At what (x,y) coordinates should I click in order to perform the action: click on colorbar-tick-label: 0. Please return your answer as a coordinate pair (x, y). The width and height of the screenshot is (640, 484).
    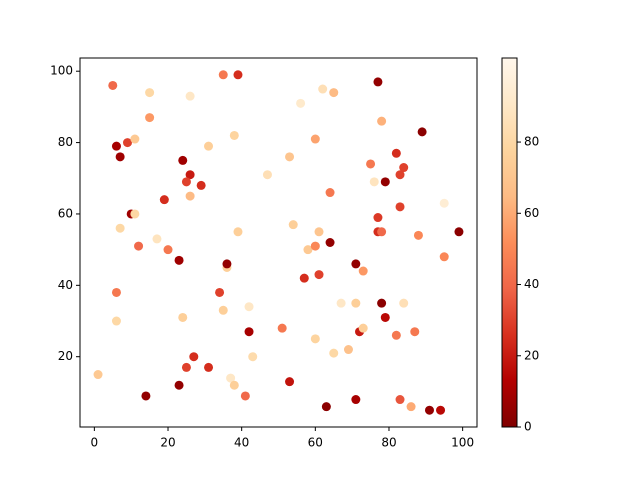
    Looking at the image, I should click on (528, 427).